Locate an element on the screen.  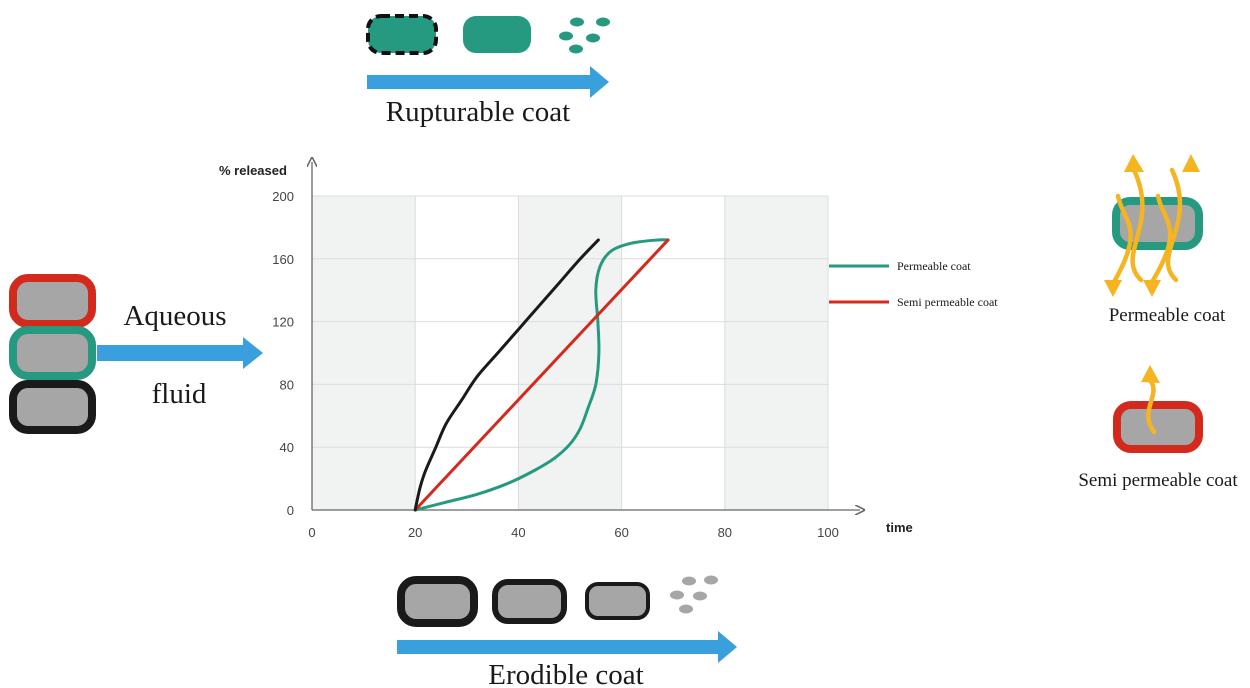
x-tick-label: 80 is located at coordinates (725, 532).